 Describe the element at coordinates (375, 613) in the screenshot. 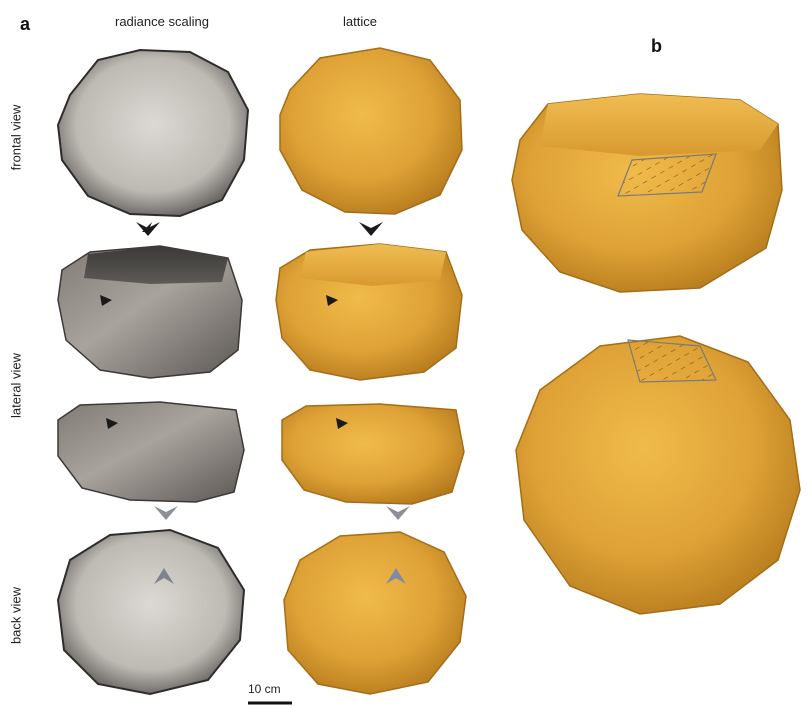

I see `lattice-back-stone` at that location.